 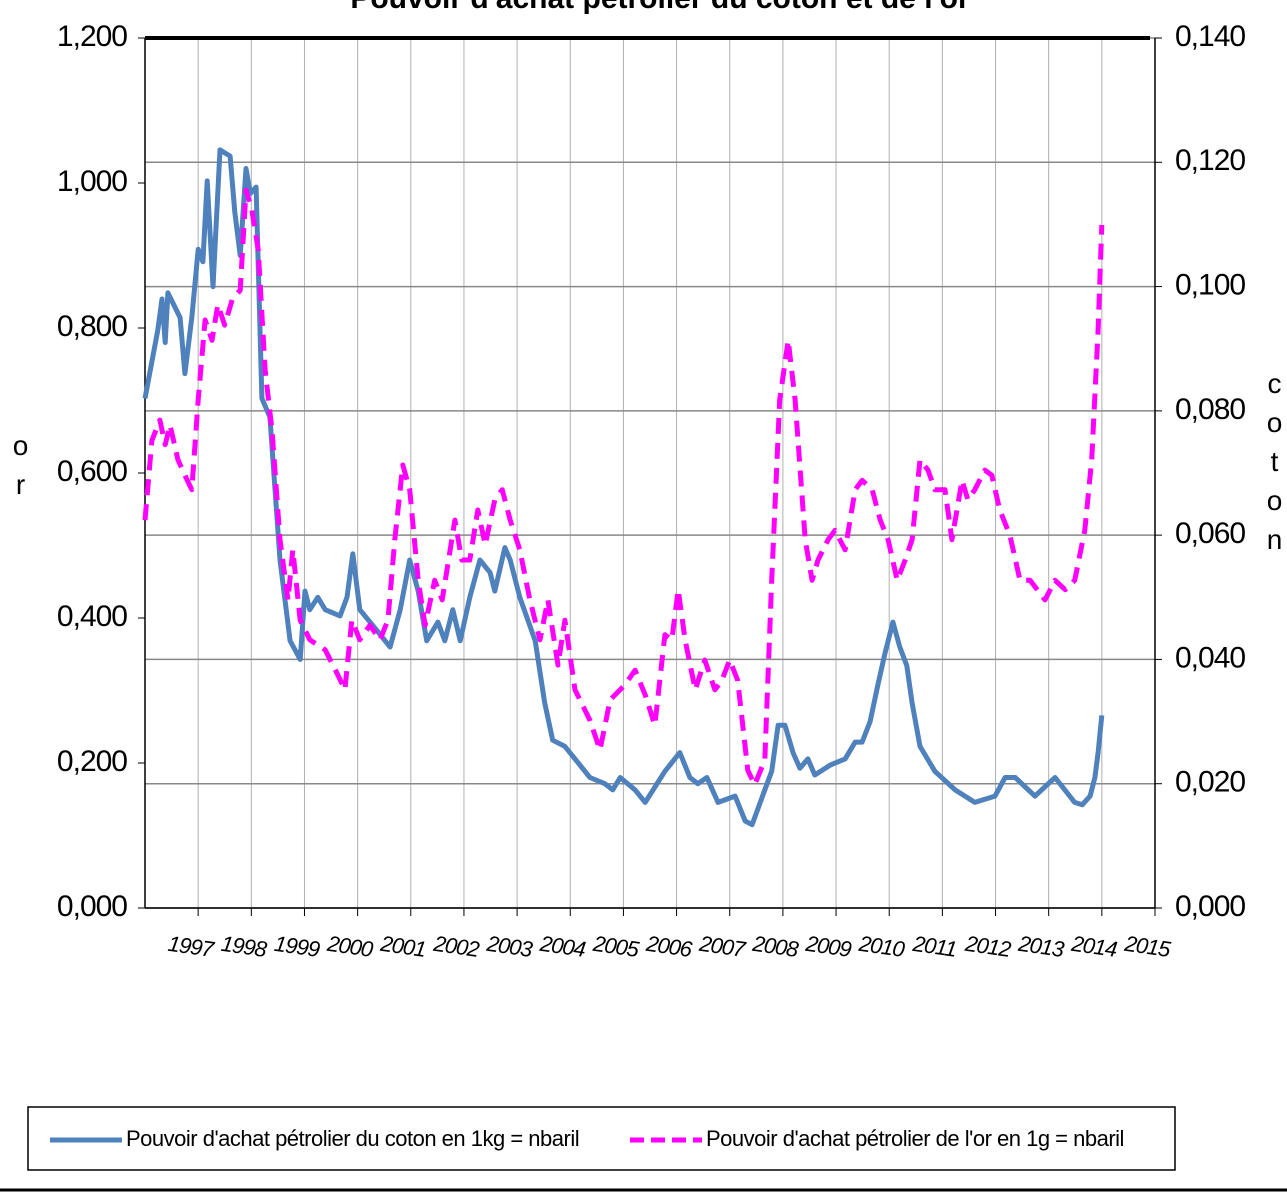 What do you see at coordinates (1210, 36) in the screenshot?
I see `y2-tick-label: 0,140` at bounding box center [1210, 36].